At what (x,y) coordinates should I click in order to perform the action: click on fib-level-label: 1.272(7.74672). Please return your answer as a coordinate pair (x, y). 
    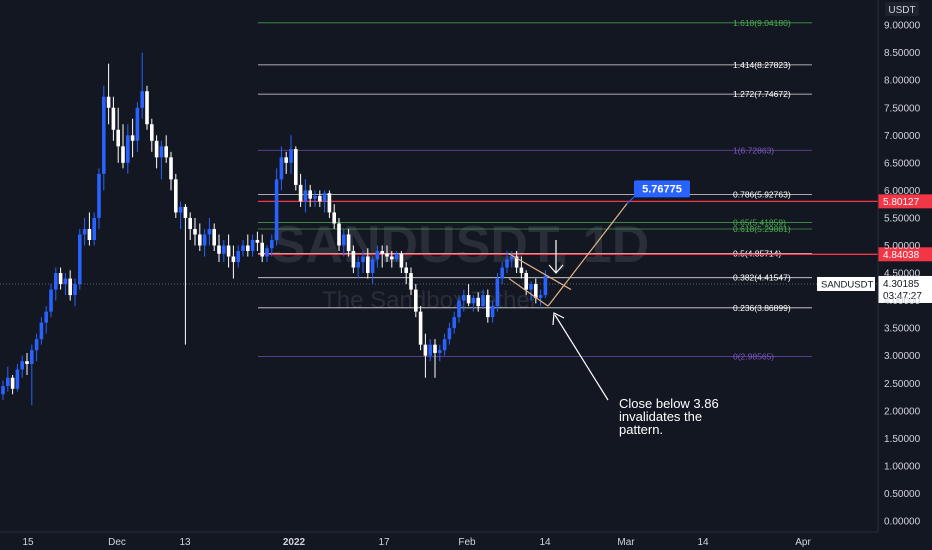
    Looking at the image, I should click on (762, 94).